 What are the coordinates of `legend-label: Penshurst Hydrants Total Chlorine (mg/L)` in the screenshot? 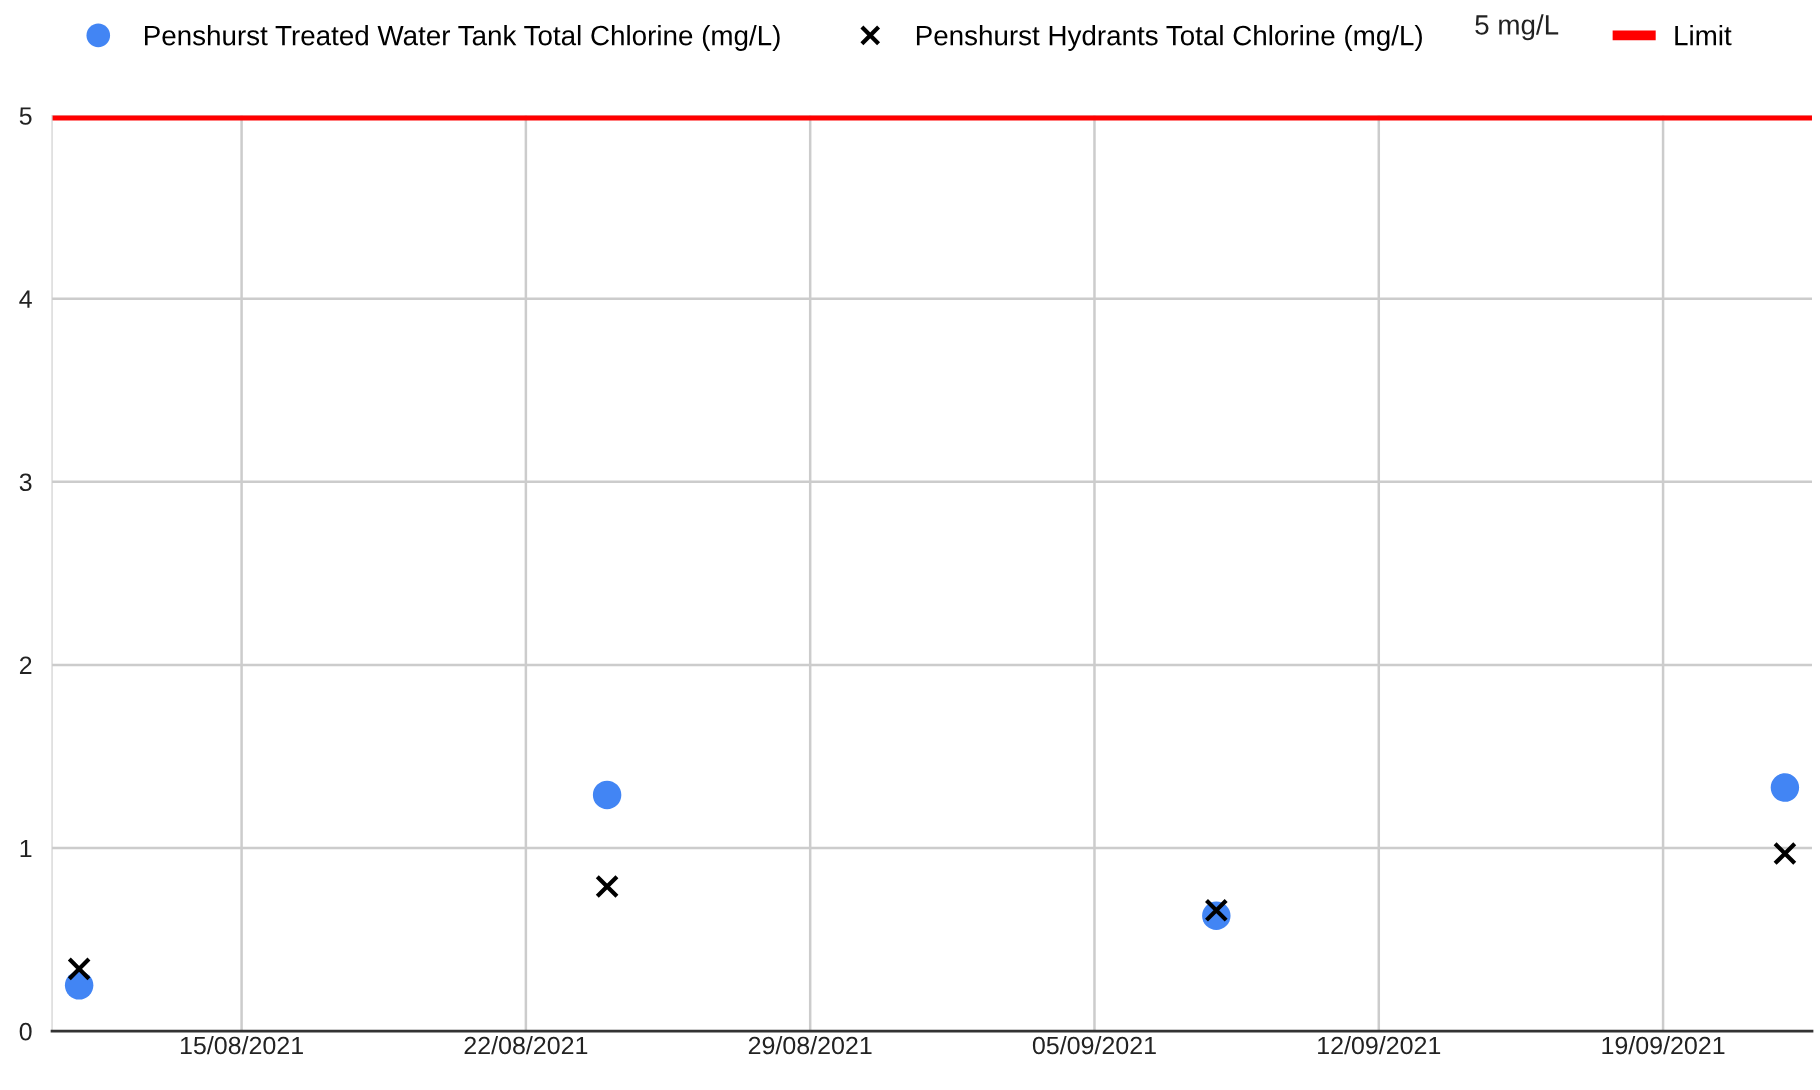 It's located at (1169, 38).